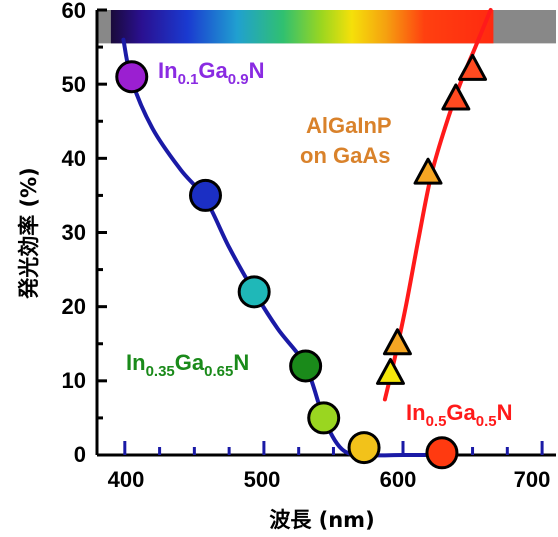 This screenshot has width=558, height=537. Describe the element at coordinates (321, 520) in the screenshot. I see `x-axis-title: 波長 (nm)` at that location.